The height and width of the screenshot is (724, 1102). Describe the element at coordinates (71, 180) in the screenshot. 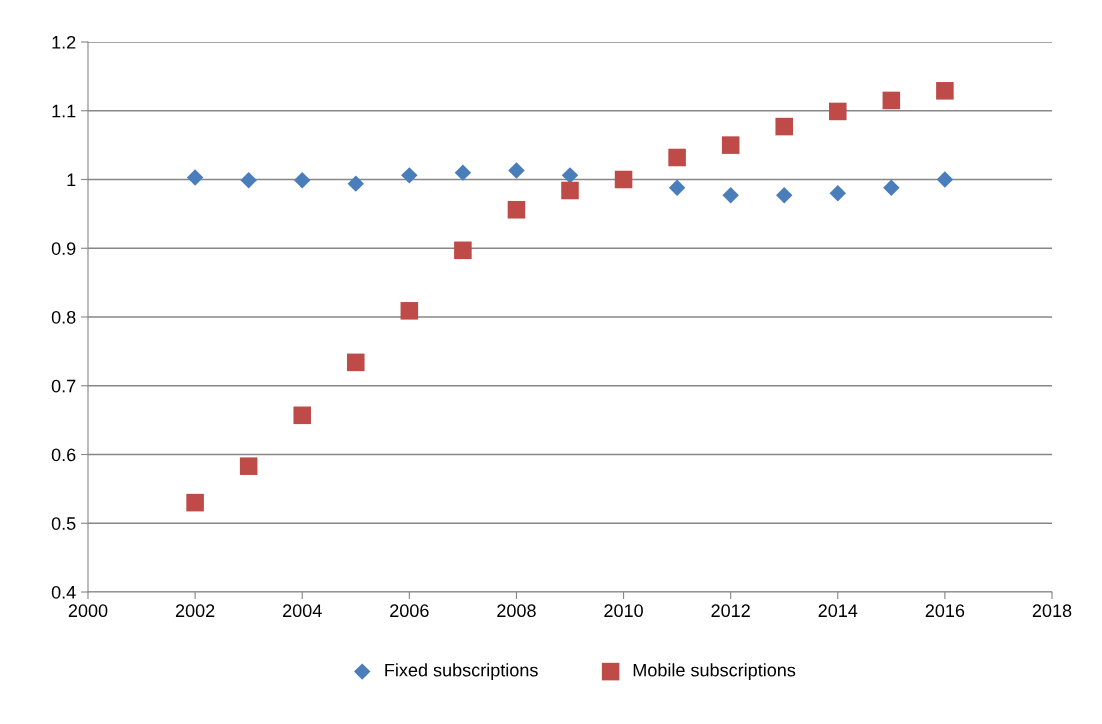

I see `y-tick-label: 1` at that location.